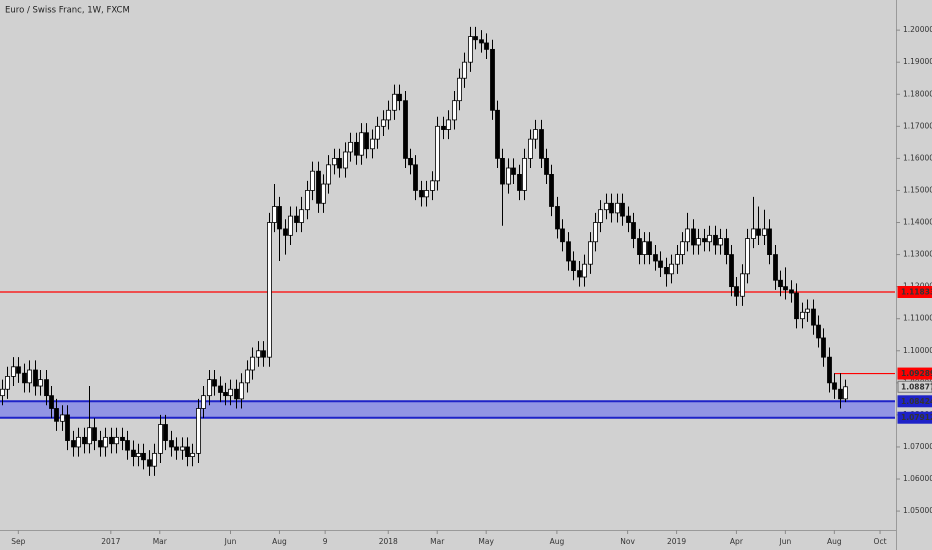 The image size is (932, 550). Describe the element at coordinates (917, 222) in the screenshot. I see `y-tick-label: 1.14000` at that location.